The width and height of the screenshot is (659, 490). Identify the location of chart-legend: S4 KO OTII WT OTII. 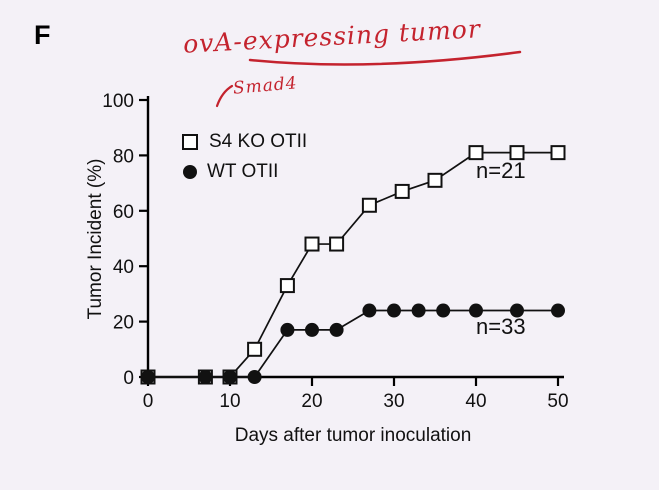
(244, 157).